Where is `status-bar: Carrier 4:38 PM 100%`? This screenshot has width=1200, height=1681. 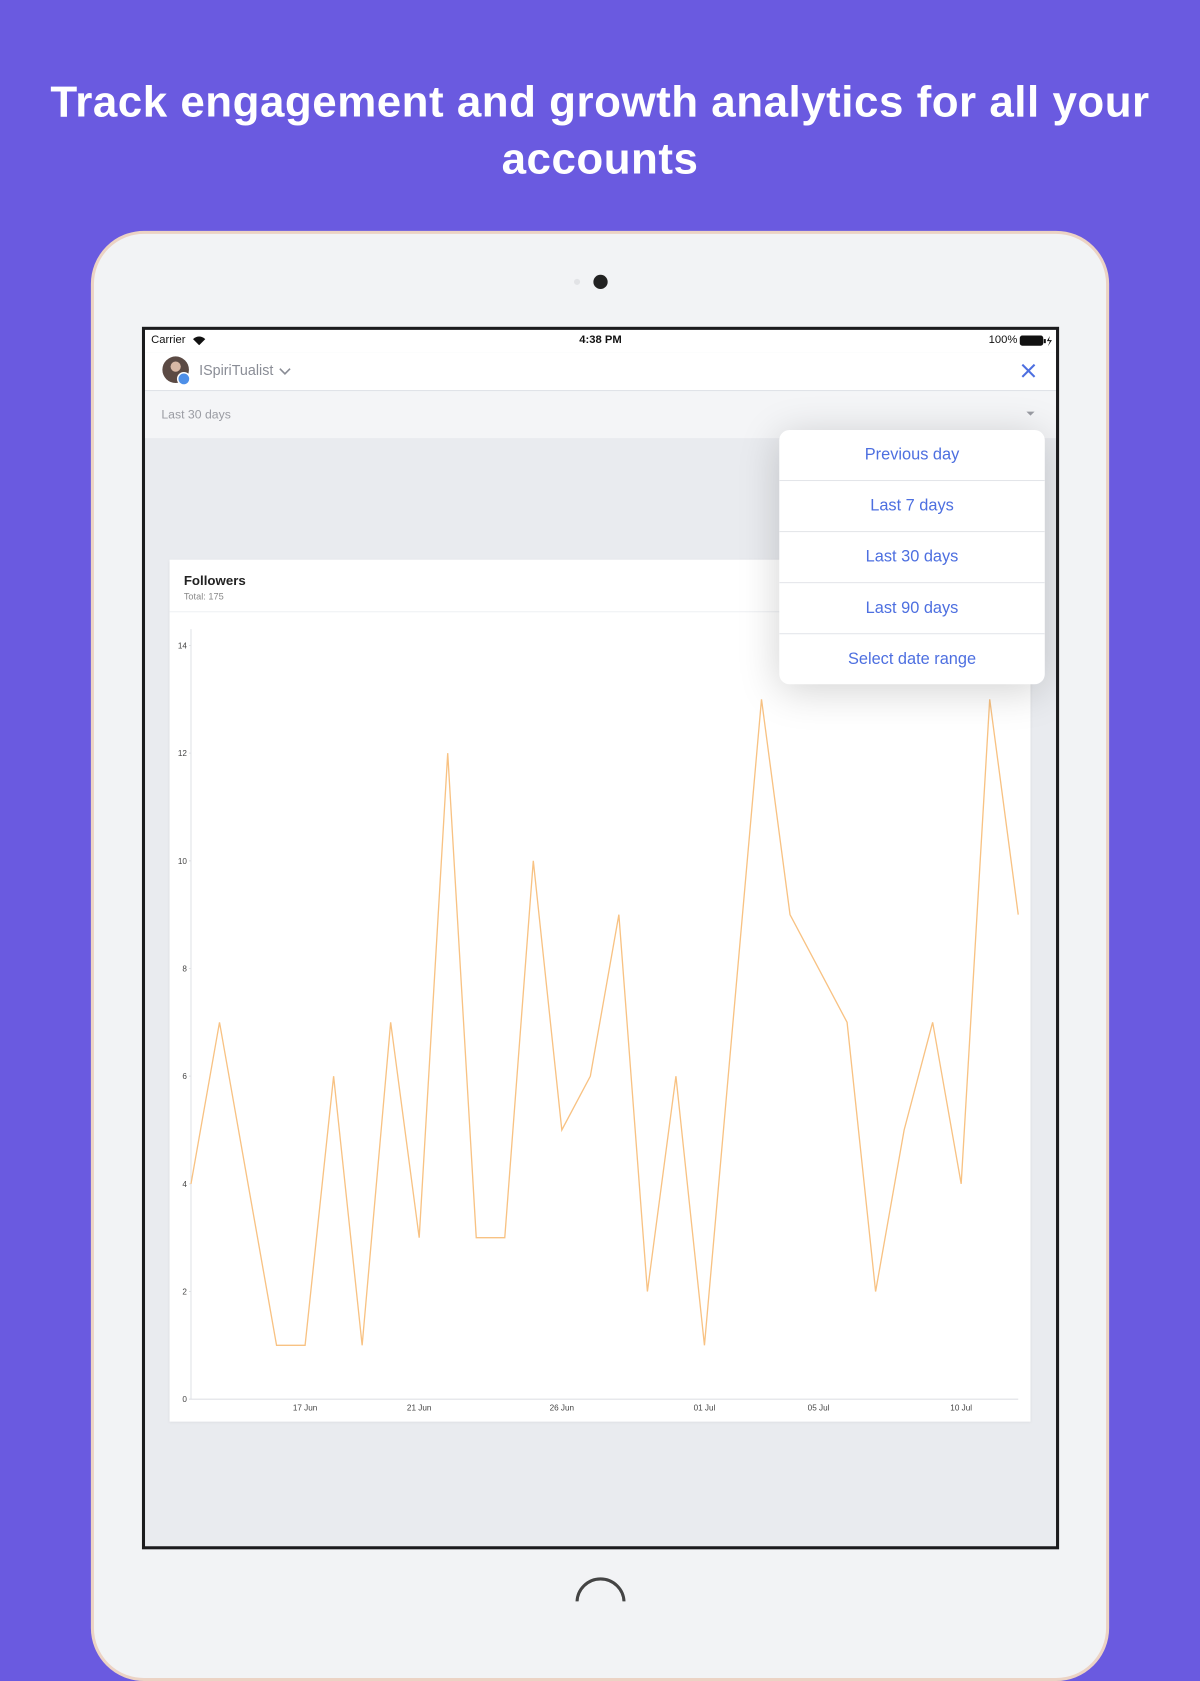 status-bar: Carrier 4:38 PM 100% is located at coordinates (601, 341).